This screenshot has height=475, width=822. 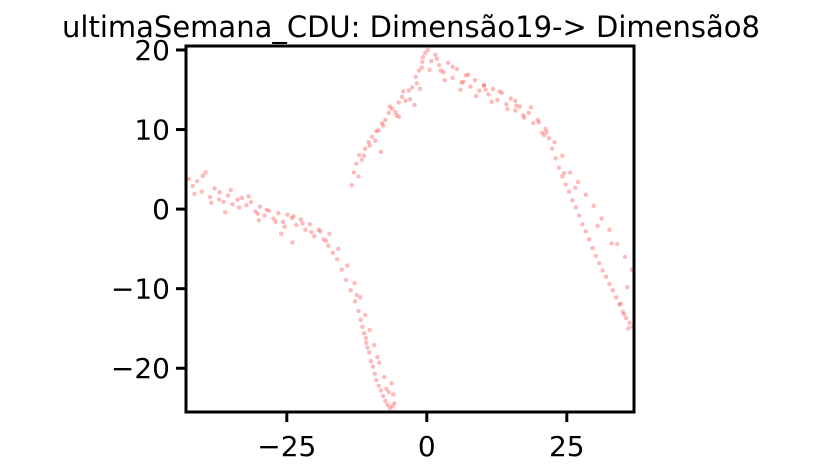 What do you see at coordinates (140, 368) in the screenshot?
I see `y-tick-label: −20` at bounding box center [140, 368].